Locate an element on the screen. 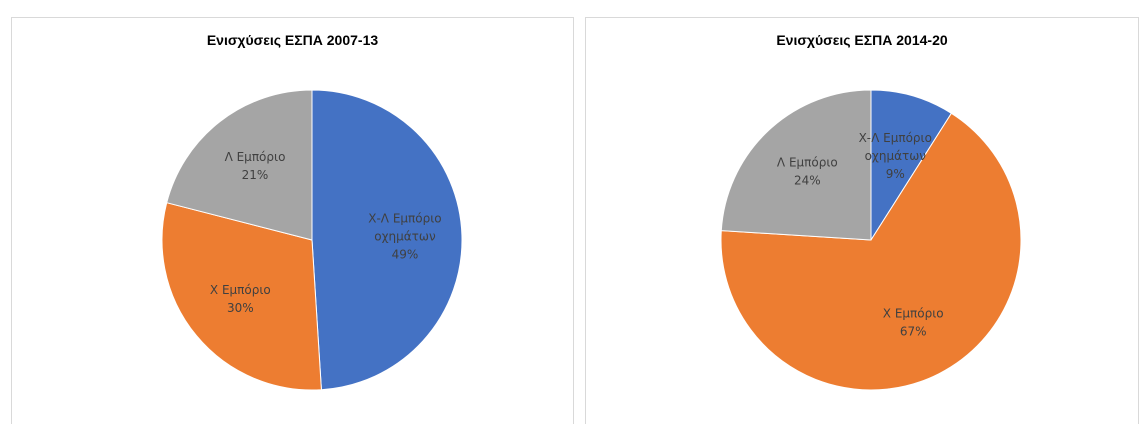 This screenshot has height=425, width=1142. chart-title: Ενισχύσεις ΕΣΠΑ 2014-20 is located at coordinates (862, 40).